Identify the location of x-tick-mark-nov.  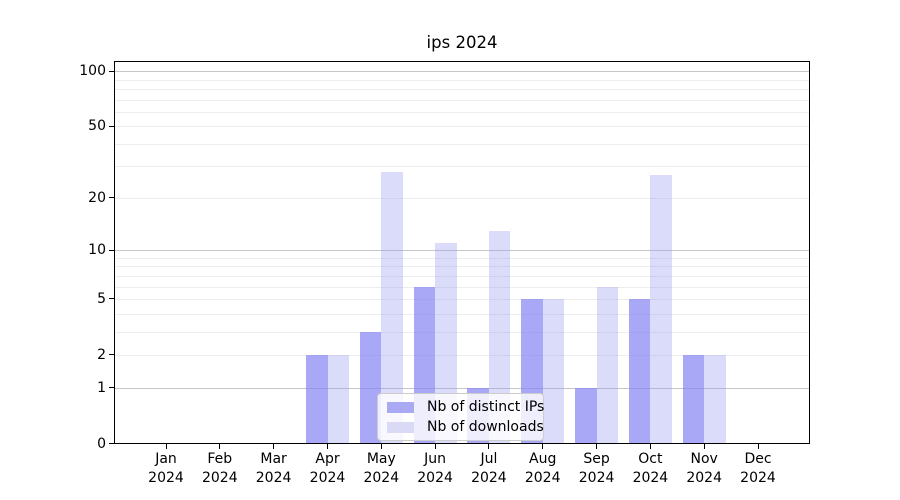
(704, 446).